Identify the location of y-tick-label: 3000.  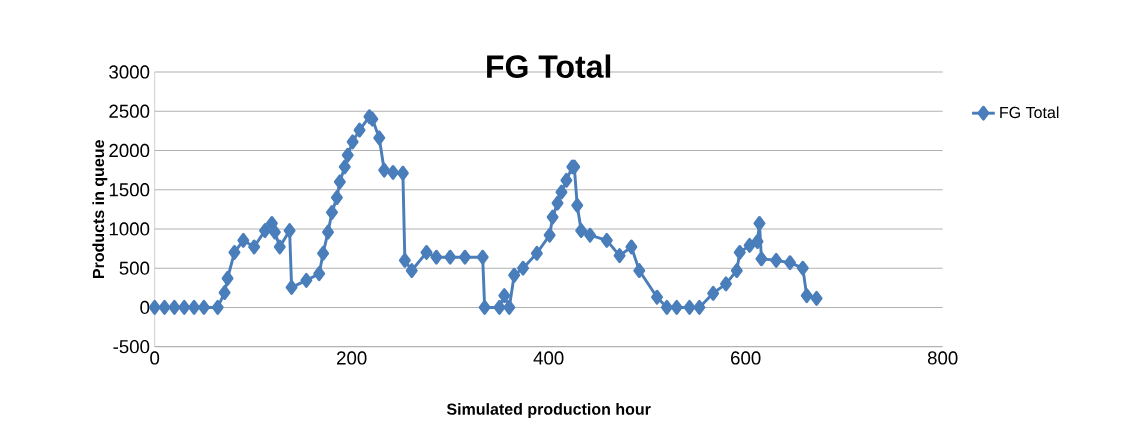
(129, 72).